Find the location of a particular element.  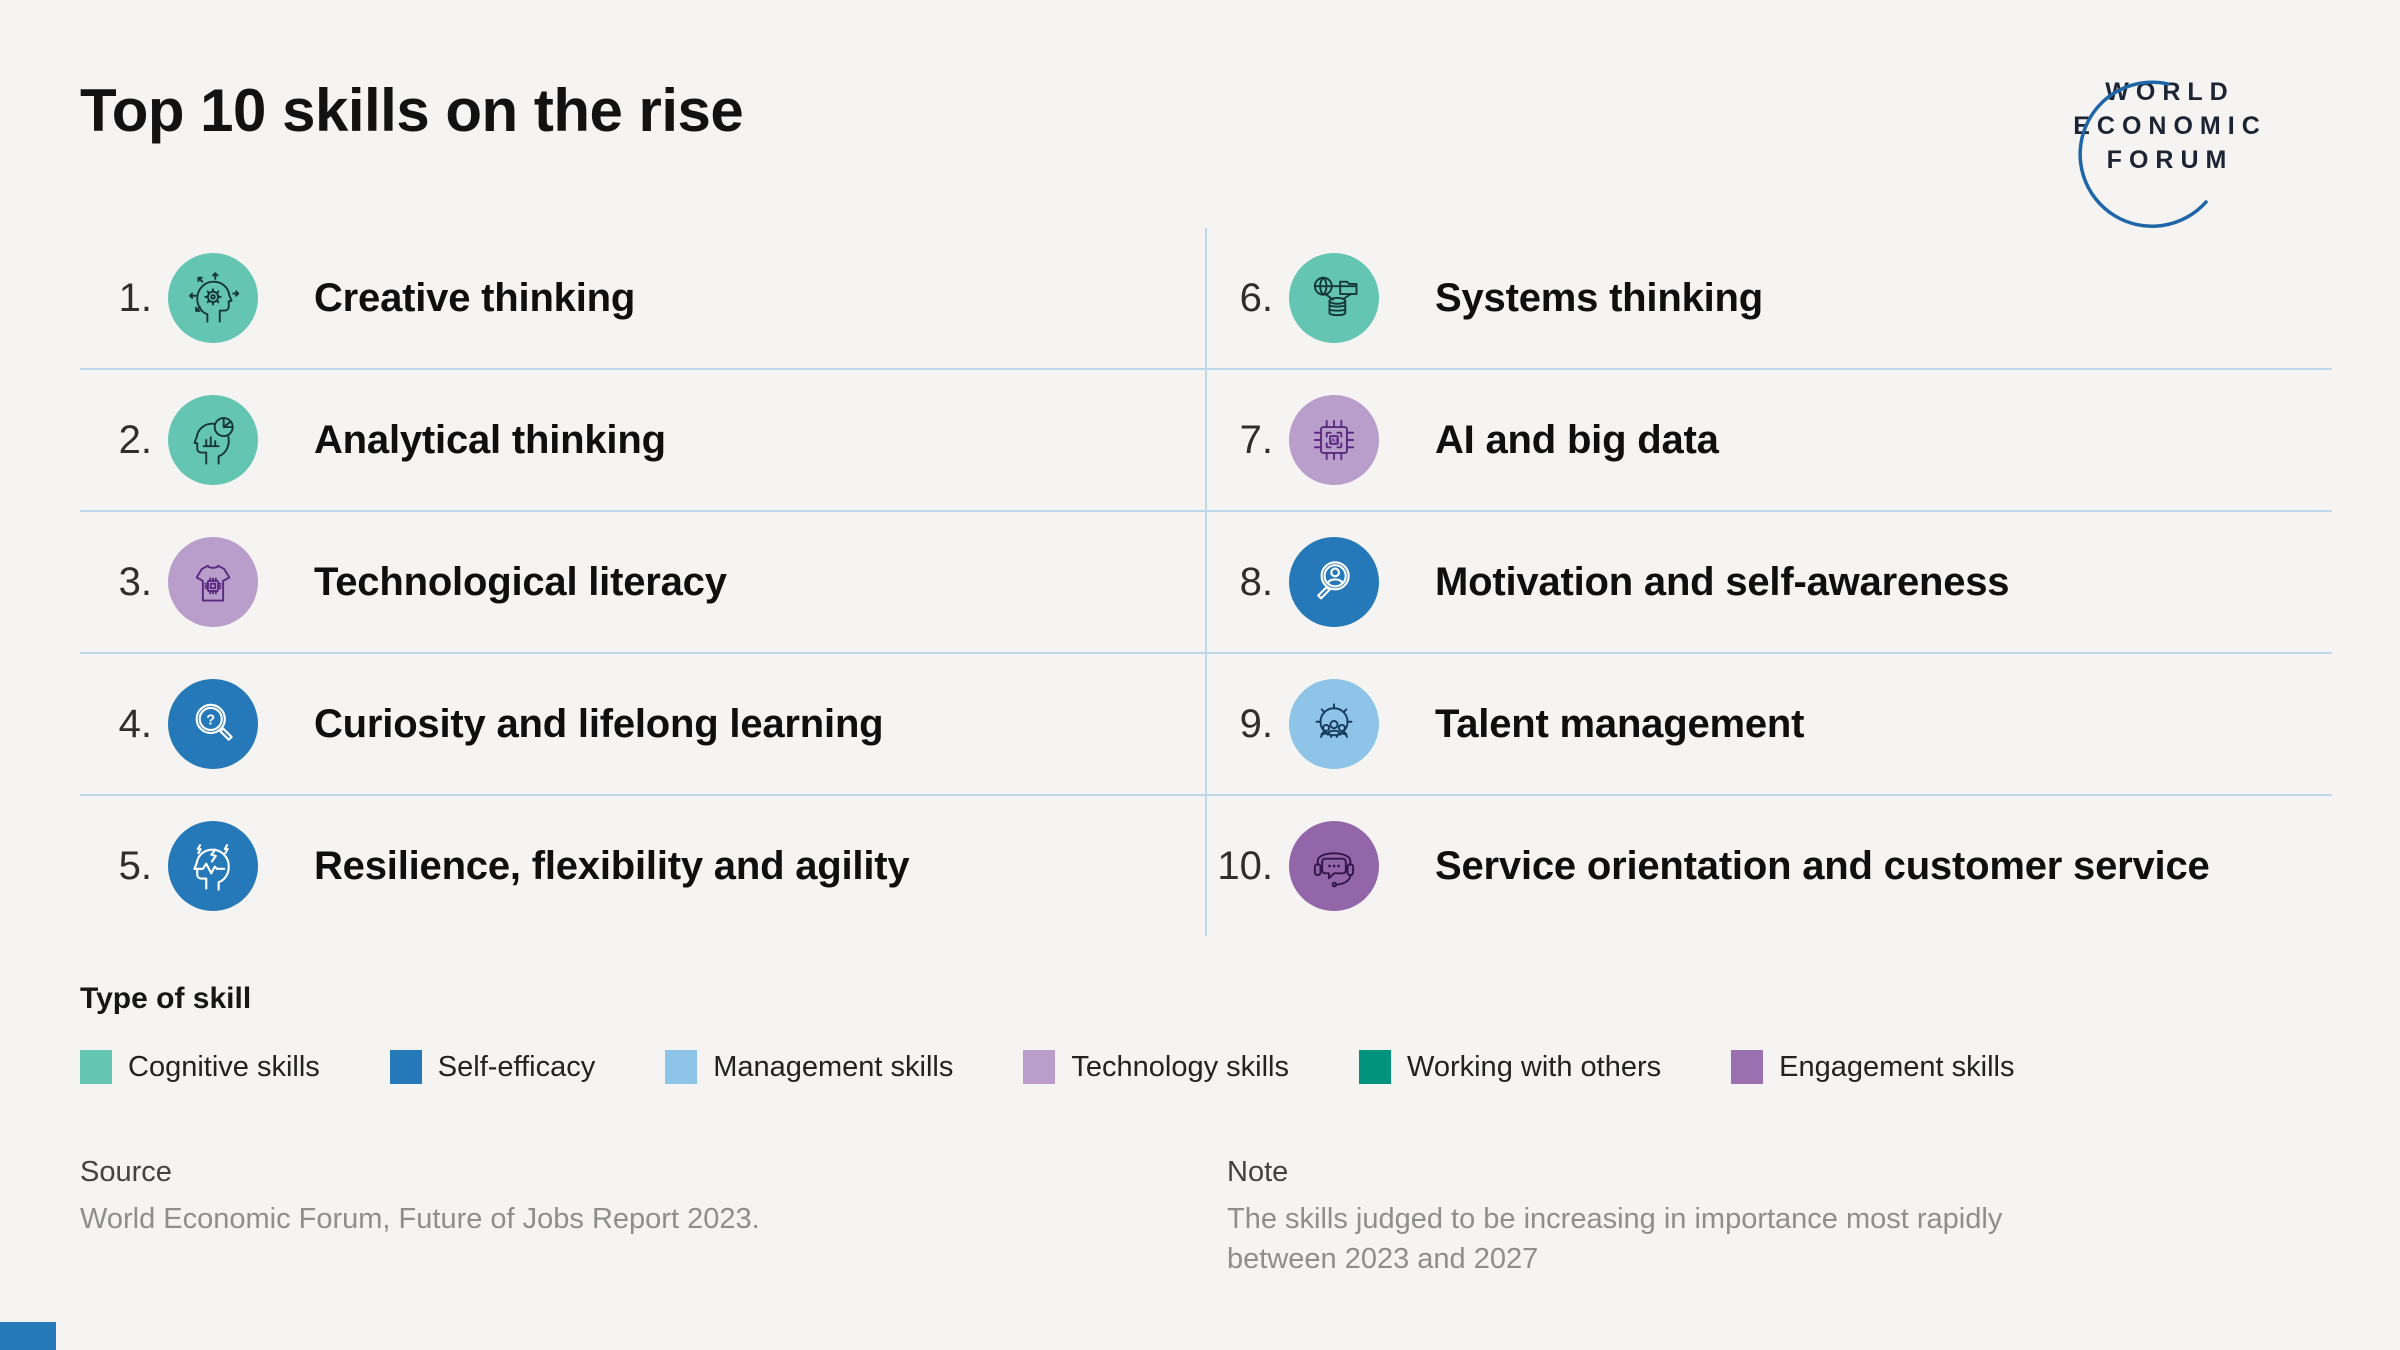

wef-logo: WORLD ECONOMIC FORUM is located at coordinates (2170, 152).